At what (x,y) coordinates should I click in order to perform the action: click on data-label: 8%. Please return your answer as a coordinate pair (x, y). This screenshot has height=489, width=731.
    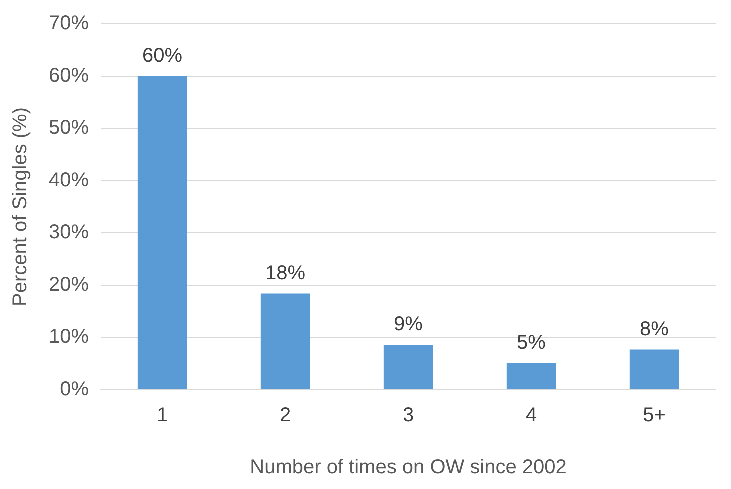
    Looking at the image, I should click on (655, 329).